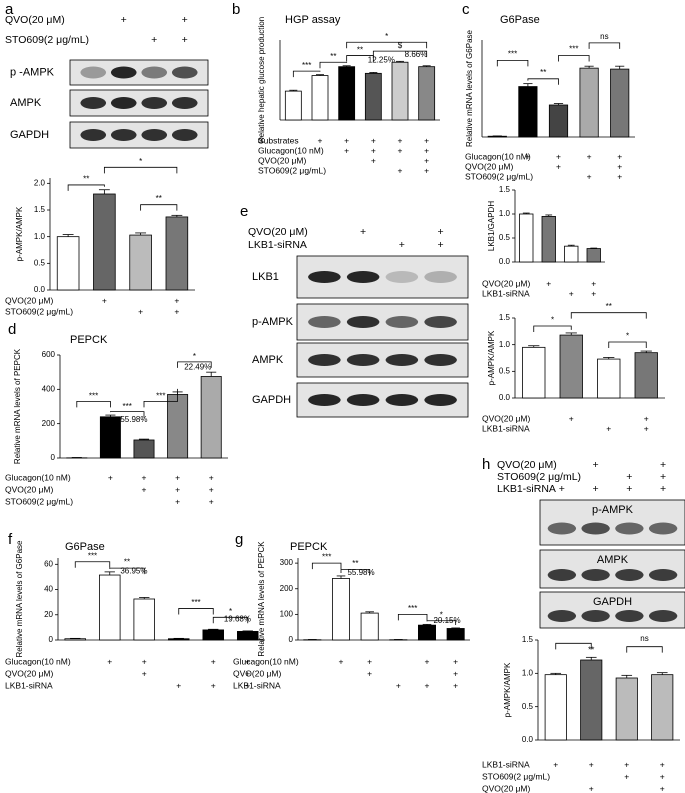 Image resolution: width=685 pixels, height=793 pixels. Describe the element at coordinates (40, 182) in the screenshot. I see `y-tick-label: 2.0` at that location.